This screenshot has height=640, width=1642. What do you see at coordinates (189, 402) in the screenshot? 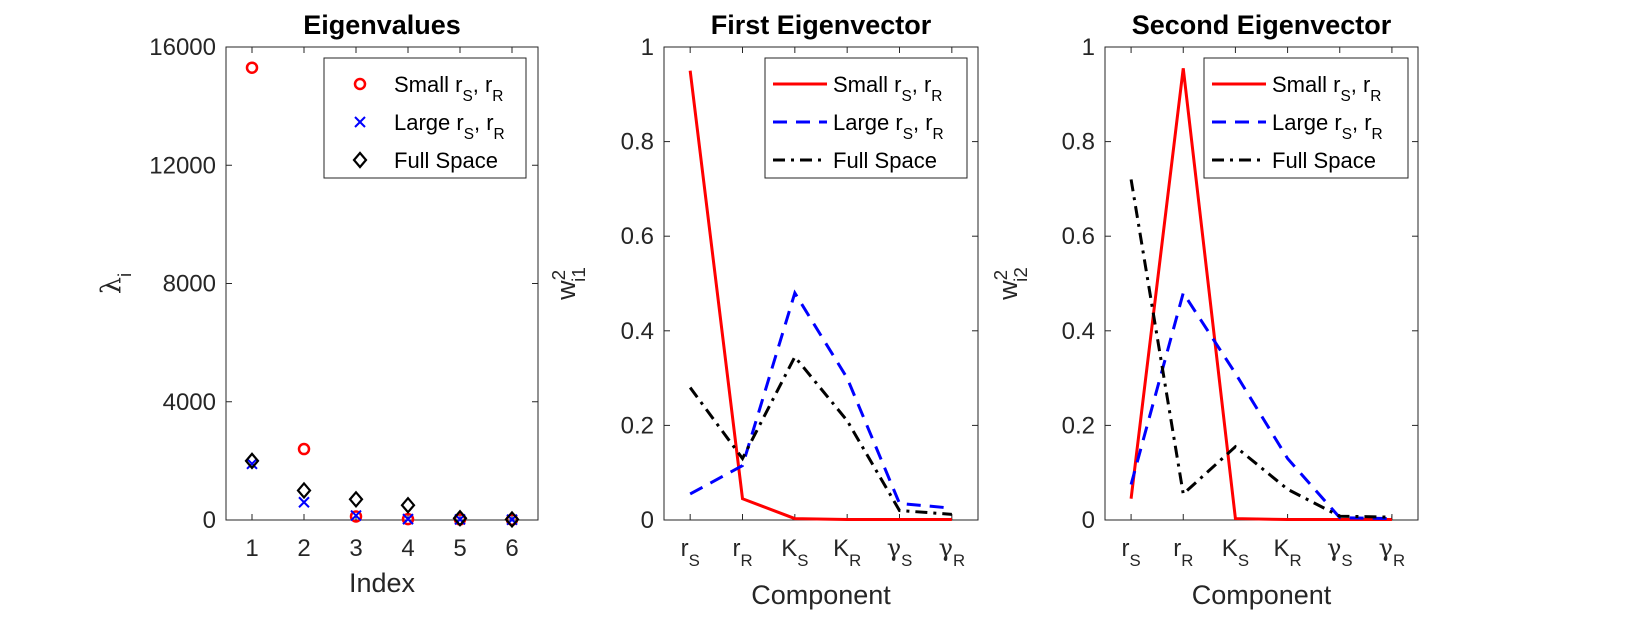
I see `y-tick-label: 4000` at bounding box center [189, 402].